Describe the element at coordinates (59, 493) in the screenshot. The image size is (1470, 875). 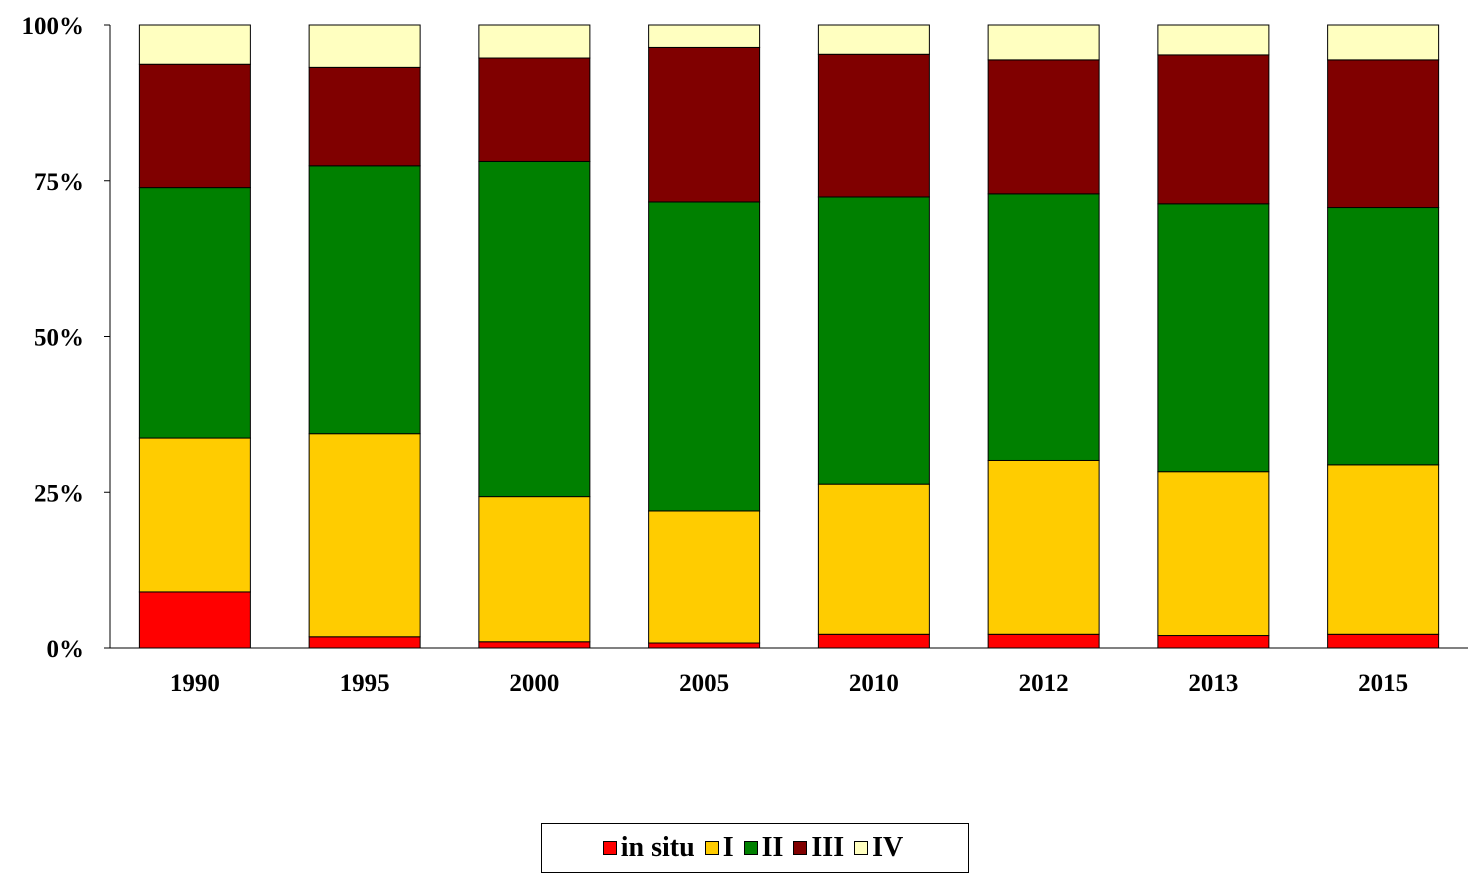
I see `y-tick-label: 25%` at that location.